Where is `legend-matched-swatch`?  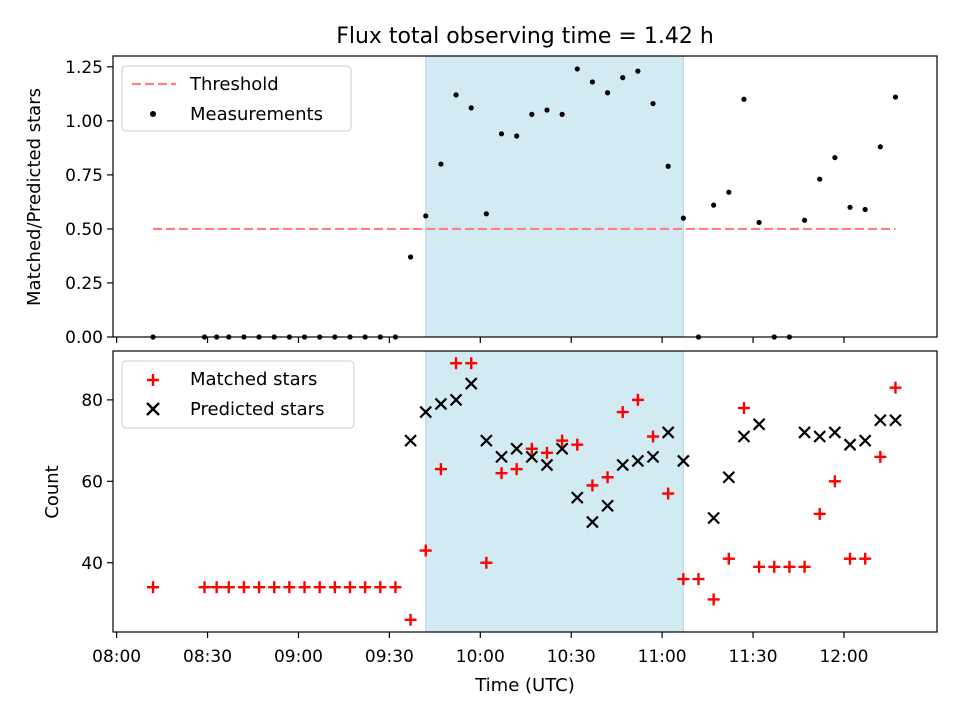
legend-matched-swatch is located at coordinates (153, 380).